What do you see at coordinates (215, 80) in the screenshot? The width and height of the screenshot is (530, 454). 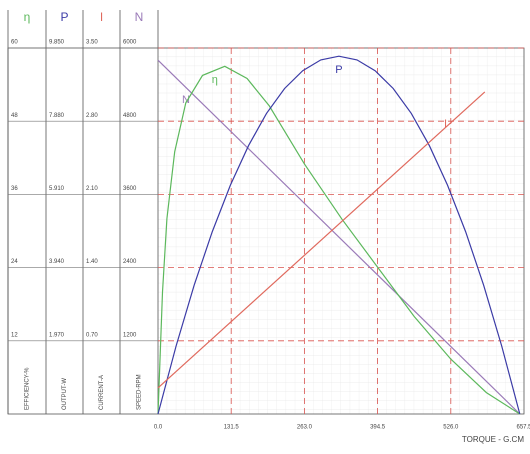 I see `series-label: η` at bounding box center [215, 80].